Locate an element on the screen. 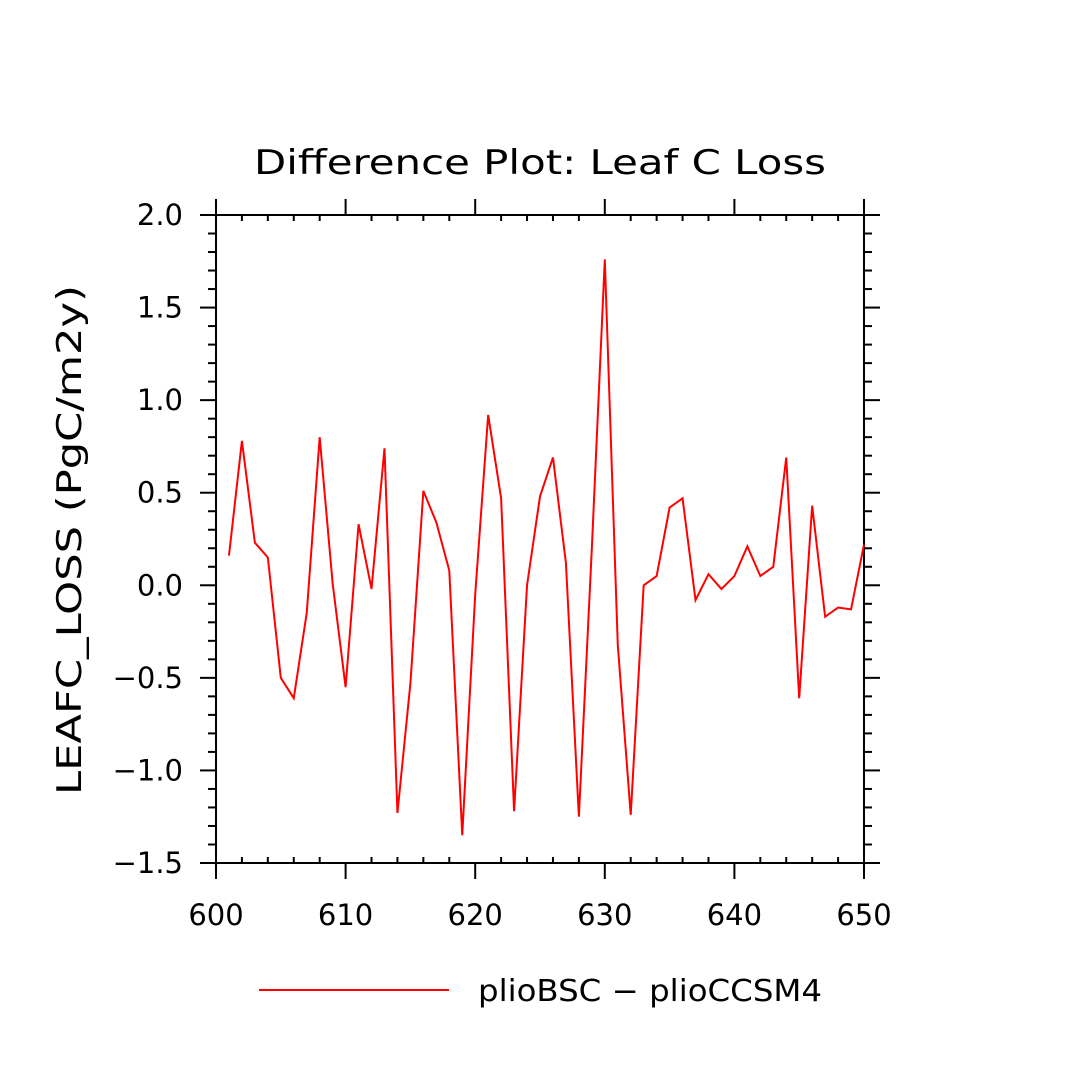  legend-label: plioBSC − plioCCSM4 is located at coordinates (650, 991).